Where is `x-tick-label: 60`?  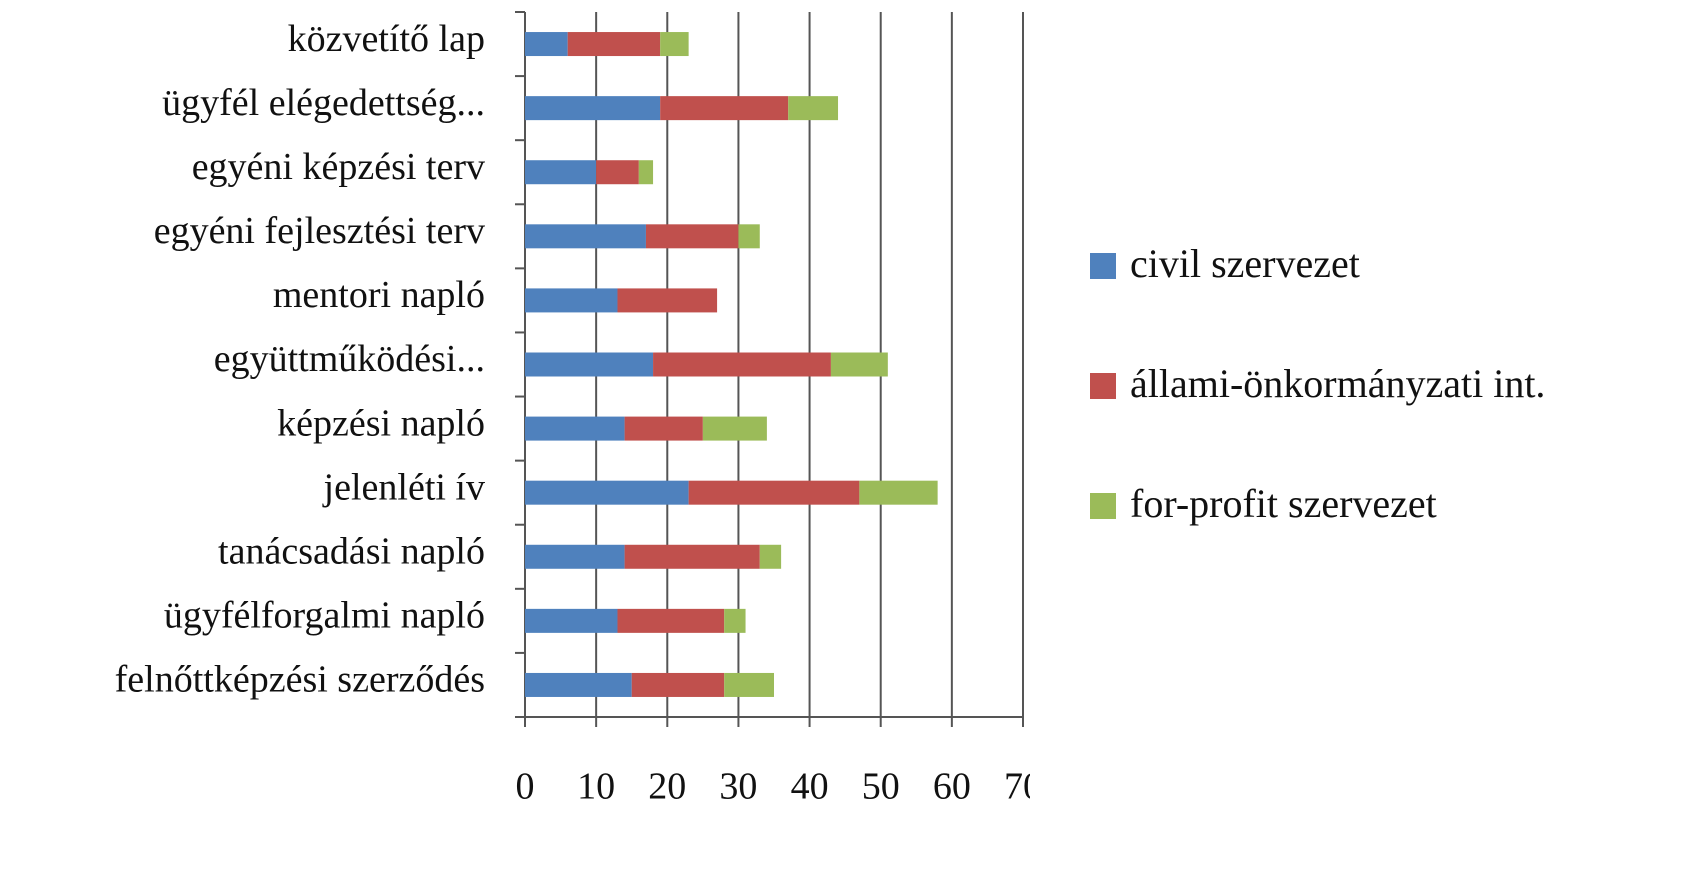 x-tick-label: 60 is located at coordinates (952, 787).